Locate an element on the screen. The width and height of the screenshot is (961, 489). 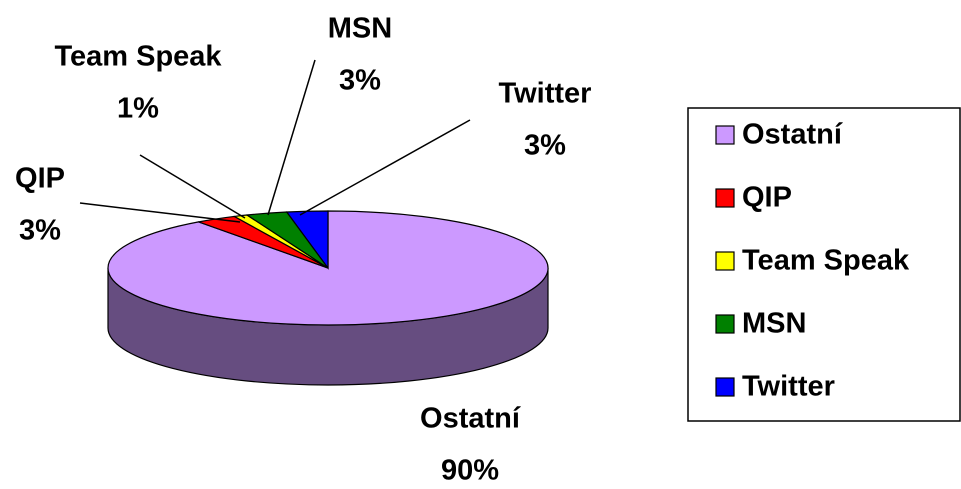
data-label-name: QIP is located at coordinates (40, 179).